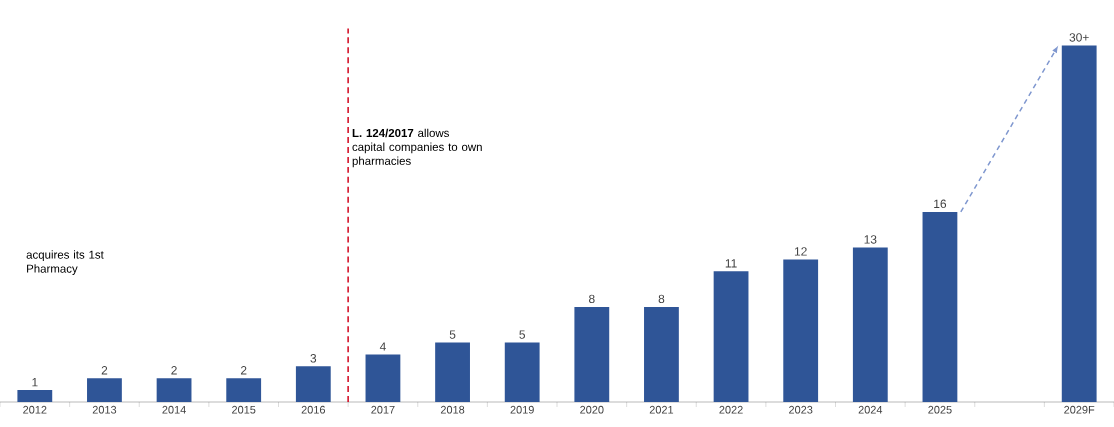 This screenshot has height=427, width=1114. Describe the element at coordinates (731, 263) in the screenshot. I see `data-label: 11` at that location.